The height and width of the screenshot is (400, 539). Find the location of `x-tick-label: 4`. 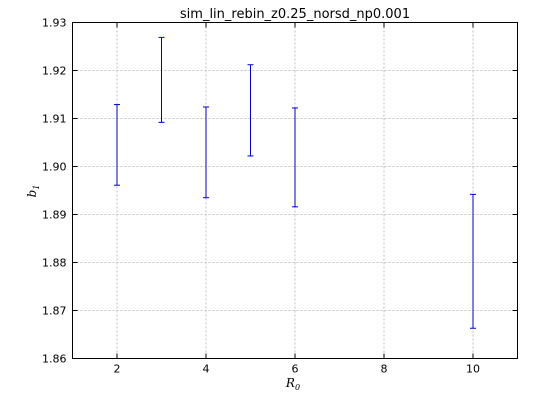

x-tick-label: 4 is located at coordinates (206, 369).